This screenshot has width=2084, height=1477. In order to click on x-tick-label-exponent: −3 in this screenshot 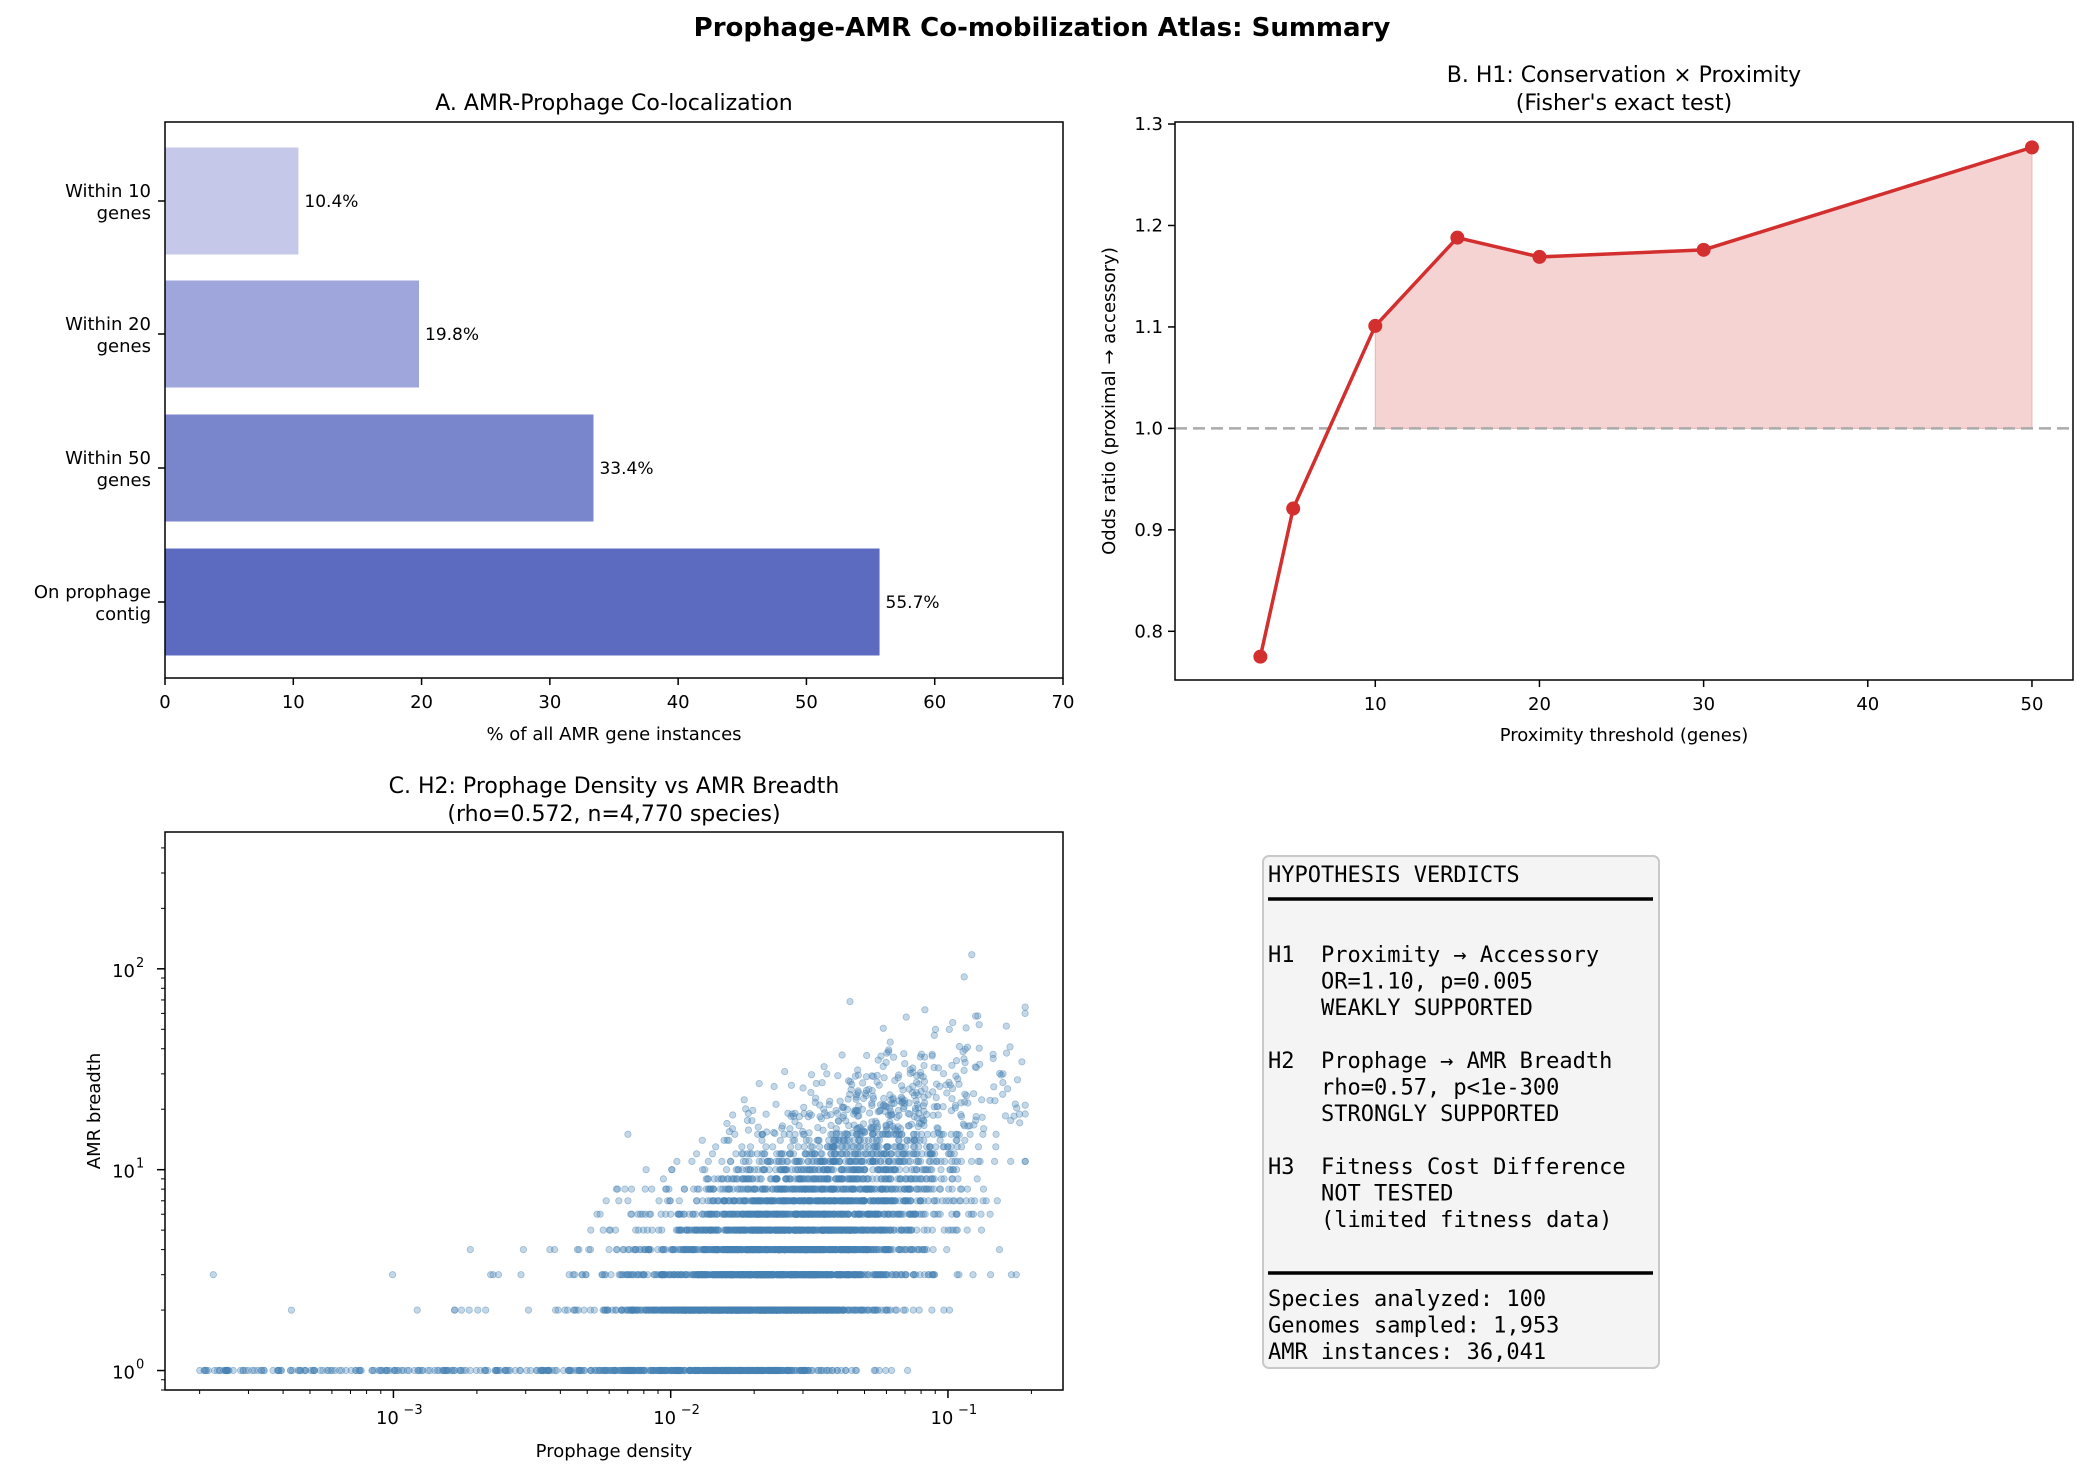, I will do `click(412, 1410)`.